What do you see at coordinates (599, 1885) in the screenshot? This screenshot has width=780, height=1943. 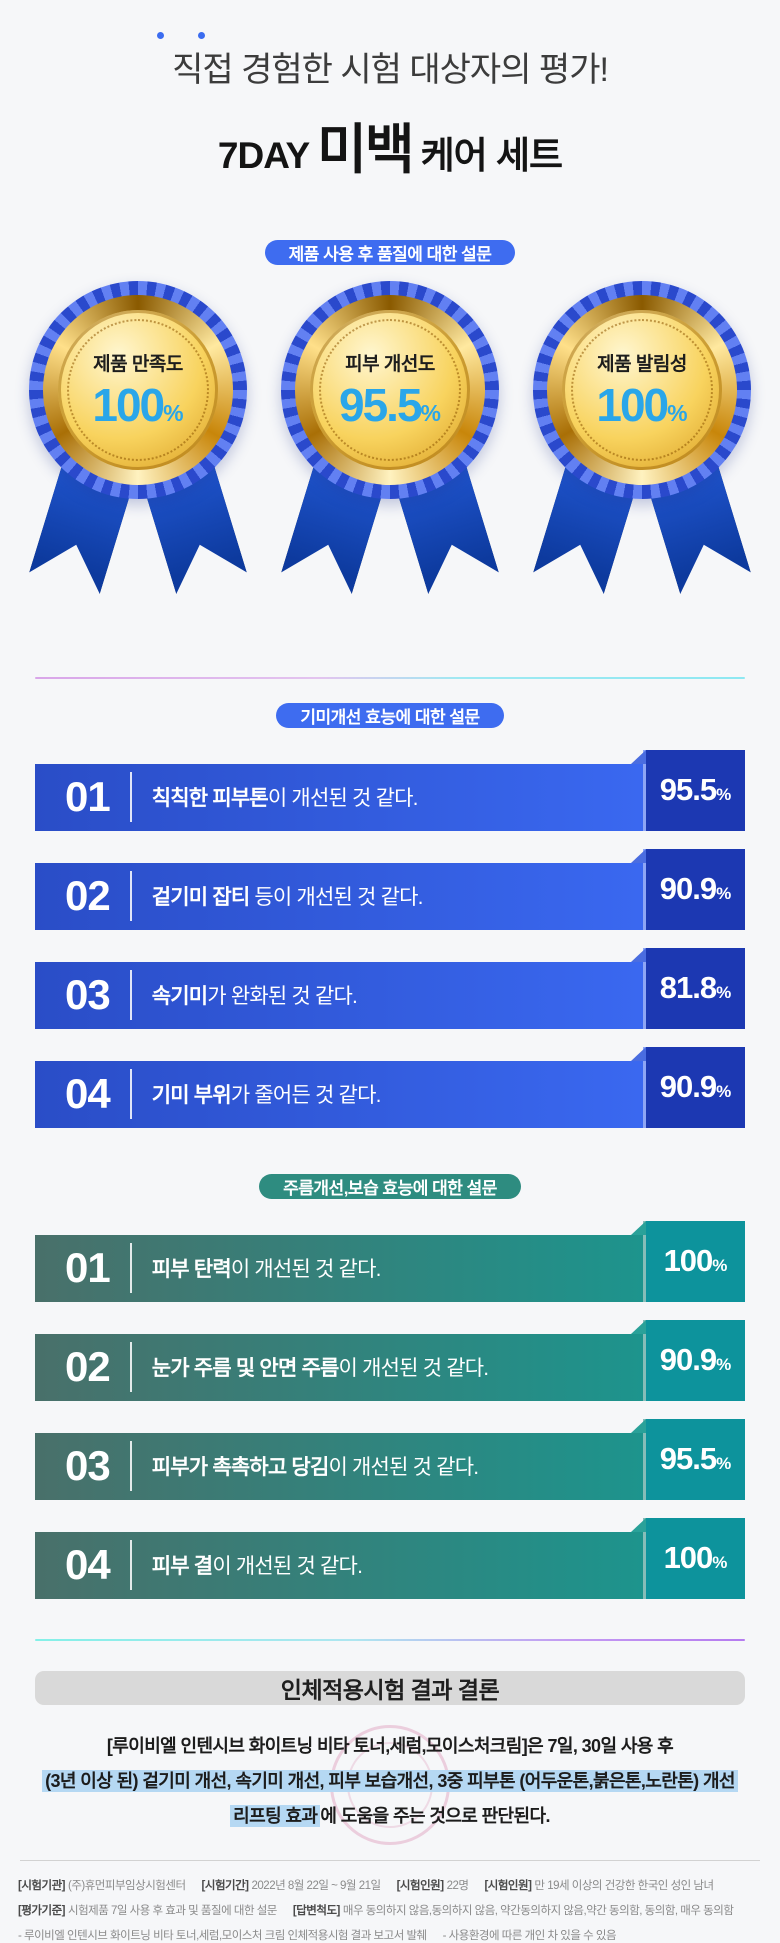 I see `footer-item: [시험인원] 만 19세 이상의 건강한 한국인 성인 남녀` at bounding box center [599, 1885].